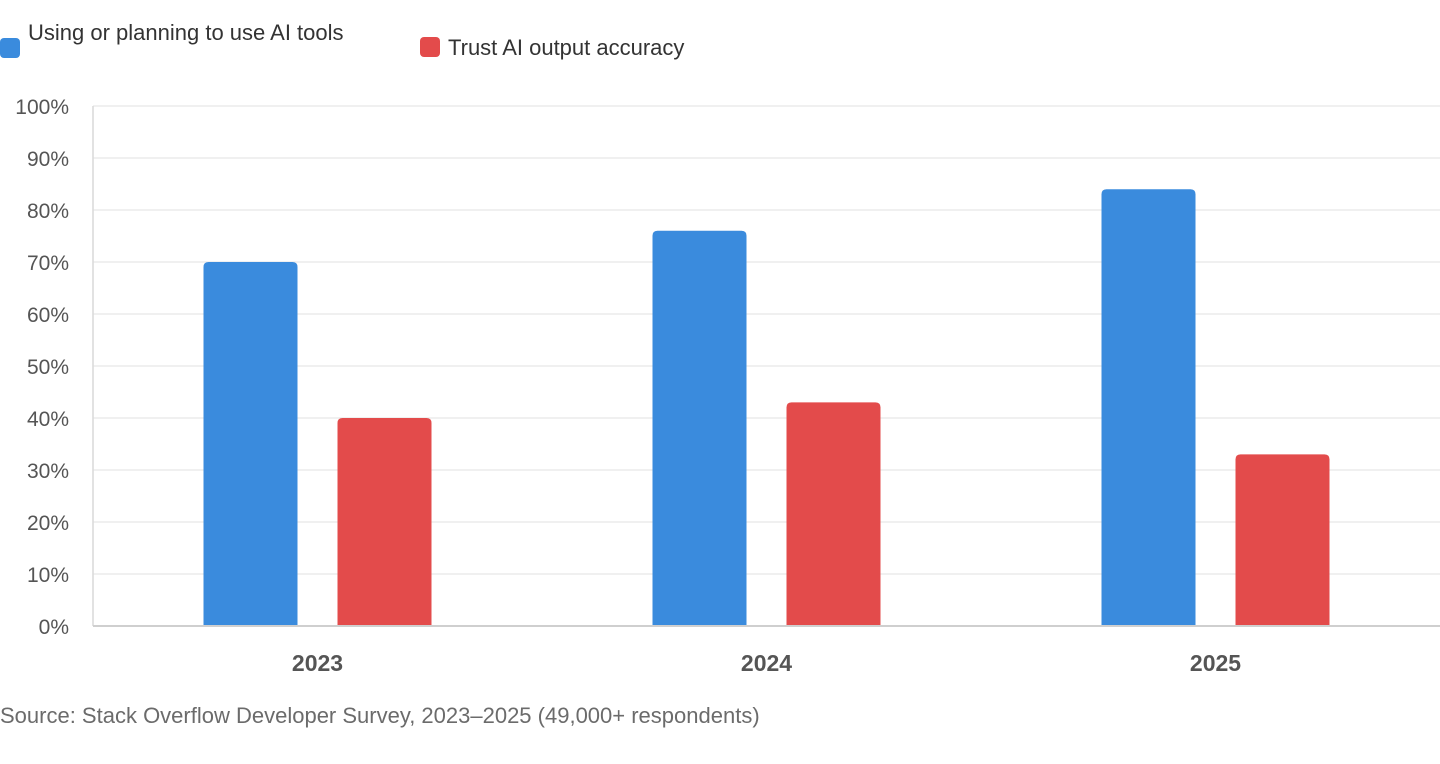 This screenshot has width=1440, height=764. Describe the element at coordinates (317, 663) in the screenshot. I see `x-tick-label: 2023` at that location.